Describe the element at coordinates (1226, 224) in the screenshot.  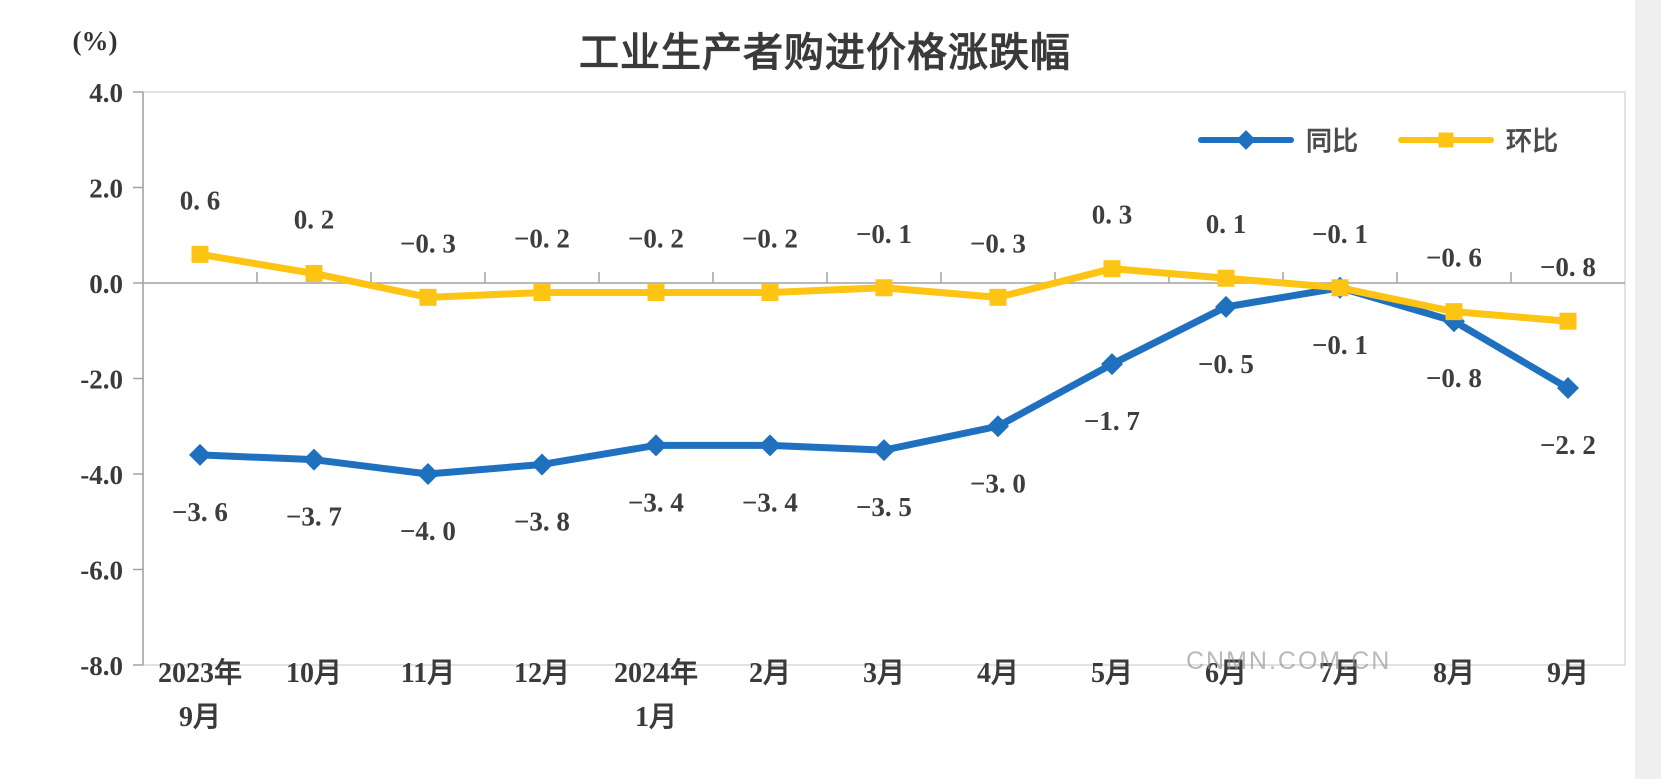
I see `data-label-环比: 0. 1` at that location.